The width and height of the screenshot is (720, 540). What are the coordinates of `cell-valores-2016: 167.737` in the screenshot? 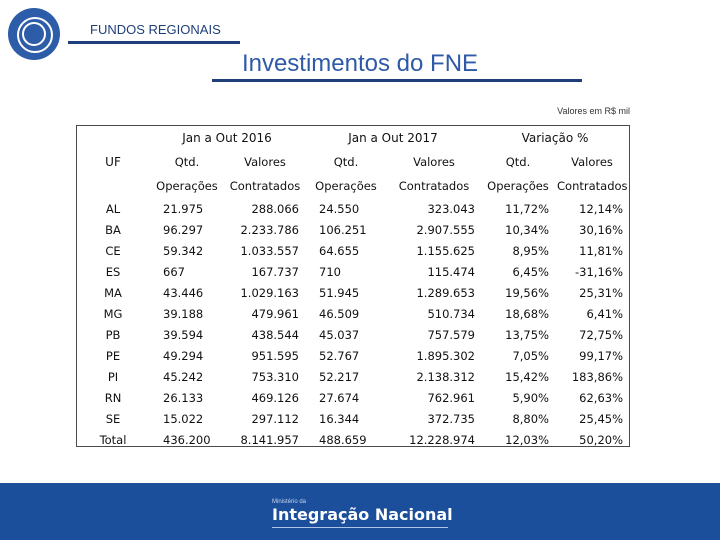 It's located at (275, 271).